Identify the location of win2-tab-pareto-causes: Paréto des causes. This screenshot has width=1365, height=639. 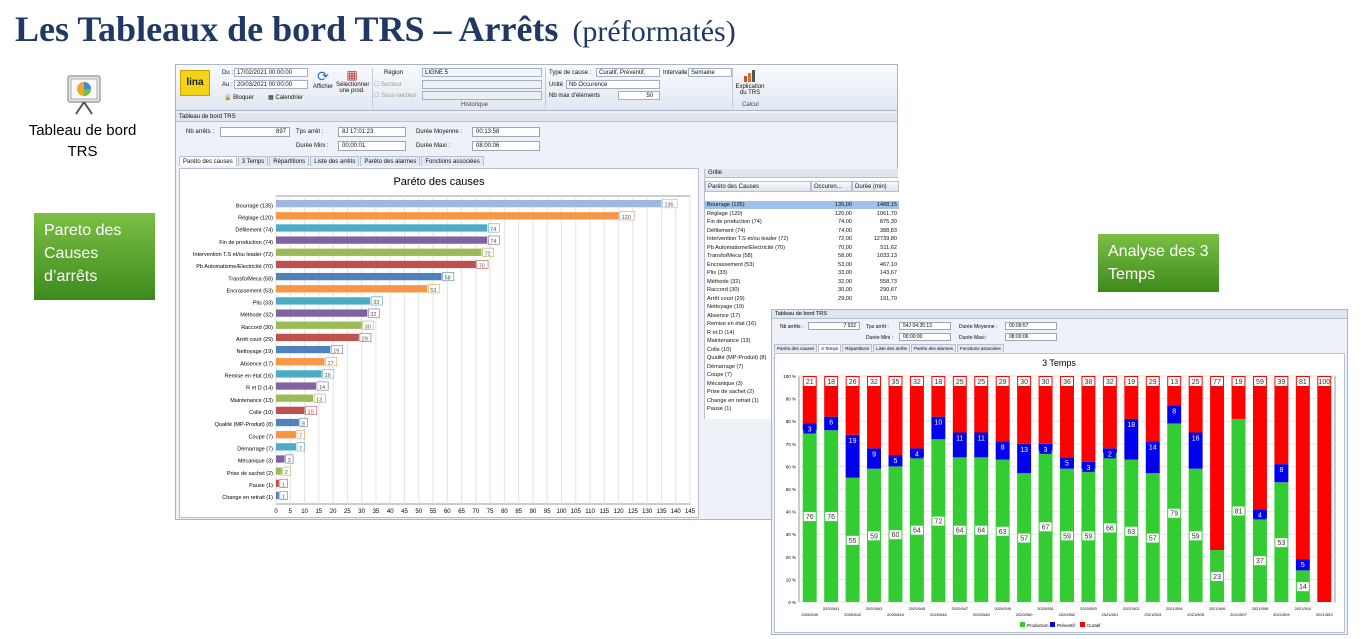
(796, 348).